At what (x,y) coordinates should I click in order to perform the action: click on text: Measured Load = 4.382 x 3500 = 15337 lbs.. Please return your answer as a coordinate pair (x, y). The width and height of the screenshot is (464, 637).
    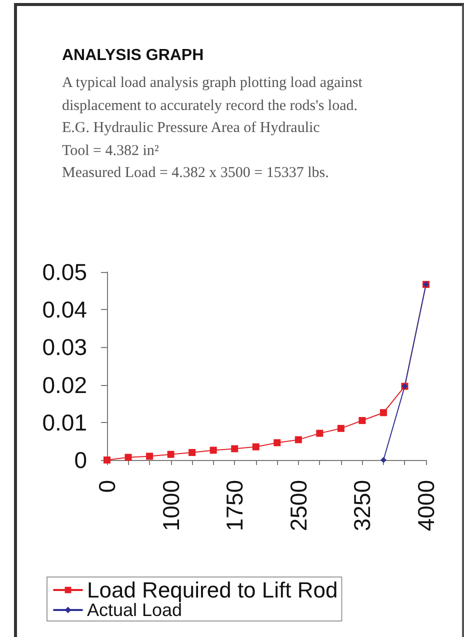
    Looking at the image, I should click on (196, 173).